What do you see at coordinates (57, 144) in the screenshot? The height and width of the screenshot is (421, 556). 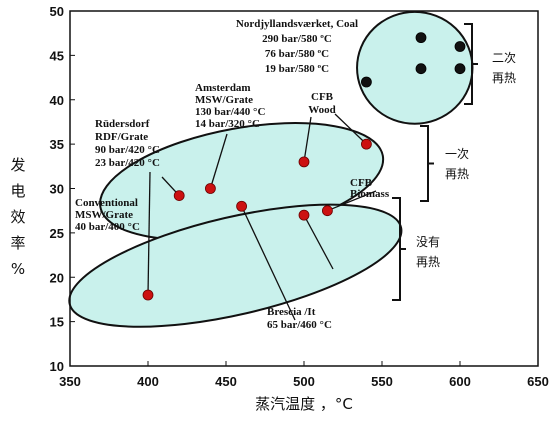 I see `y-tick-label: 35` at bounding box center [57, 144].